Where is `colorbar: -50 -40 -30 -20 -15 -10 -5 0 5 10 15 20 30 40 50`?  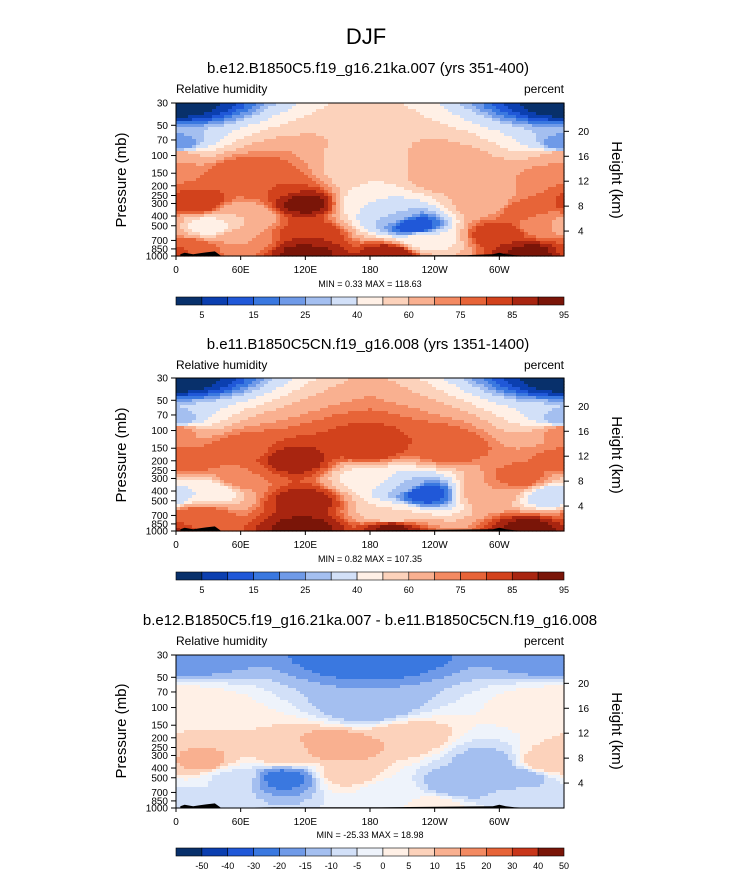 colorbar: -50 -40 -30 -20 -15 -10 -5 0 5 10 15 20 30 40 50 is located at coordinates (372, 859).